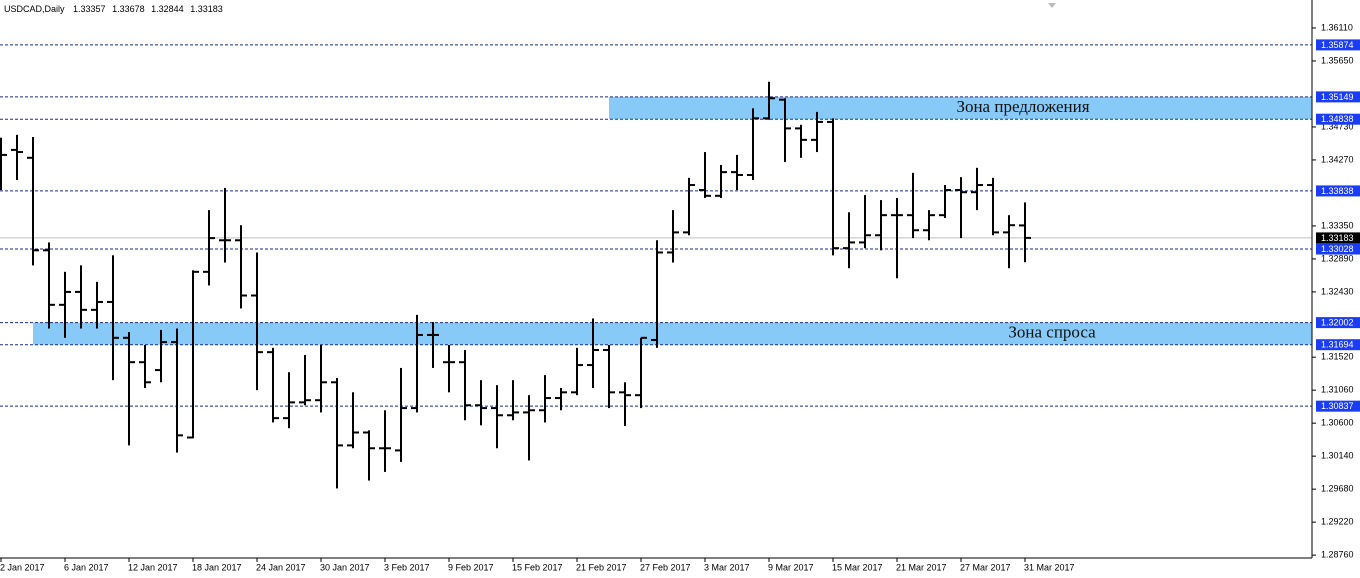  Describe the element at coordinates (857, 567) in the screenshot. I see `x-tick-label: 15 Mar 2017` at that location.